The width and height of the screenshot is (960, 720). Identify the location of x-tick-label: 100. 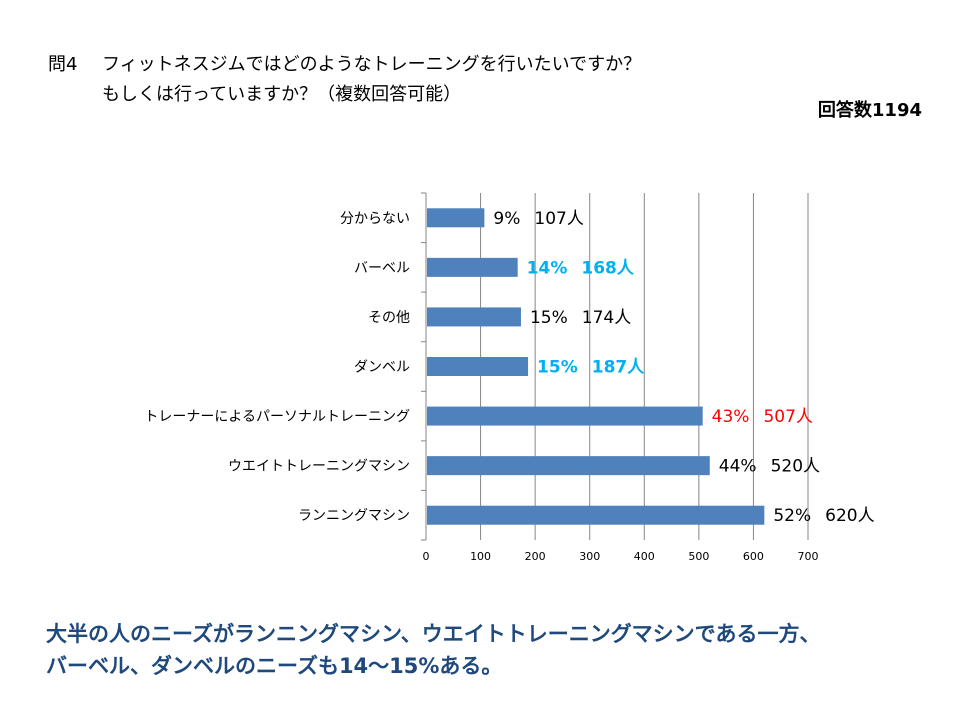
(480, 556).